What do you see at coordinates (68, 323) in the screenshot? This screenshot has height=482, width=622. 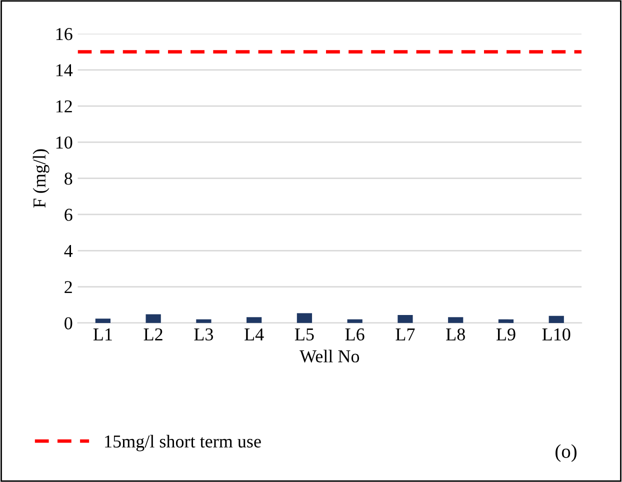 I see `y-tick-label: 0` at bounding box center [68, 323].